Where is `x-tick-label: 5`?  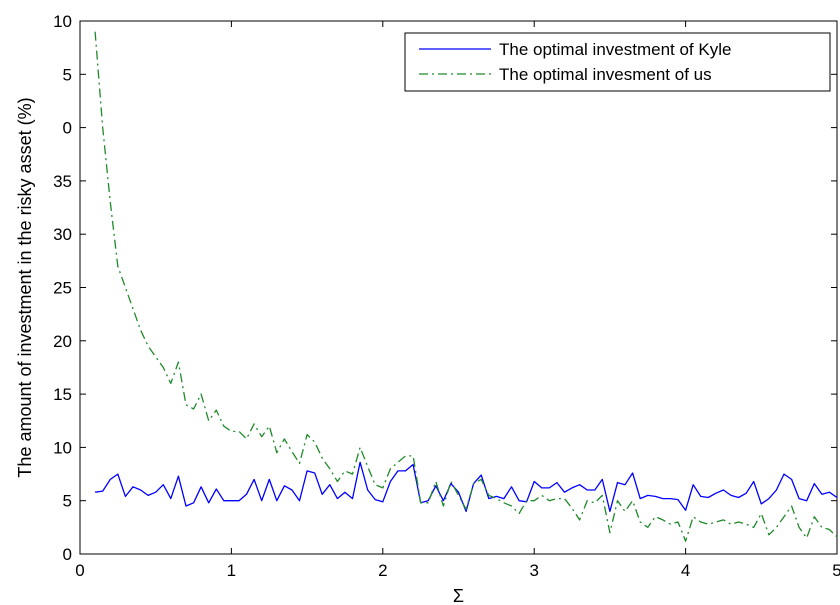 x-tick-label: 5 is located at coordinates (836, 570).